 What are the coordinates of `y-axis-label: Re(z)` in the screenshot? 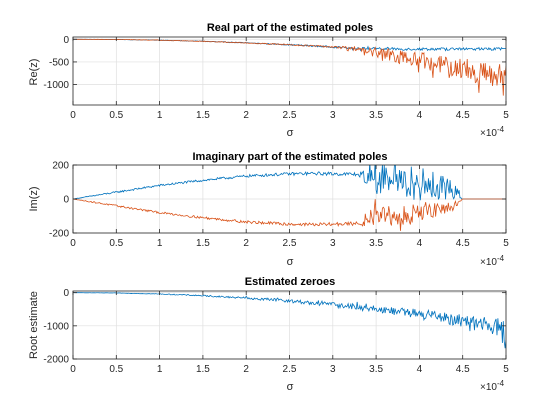 It's located at (34, 72).